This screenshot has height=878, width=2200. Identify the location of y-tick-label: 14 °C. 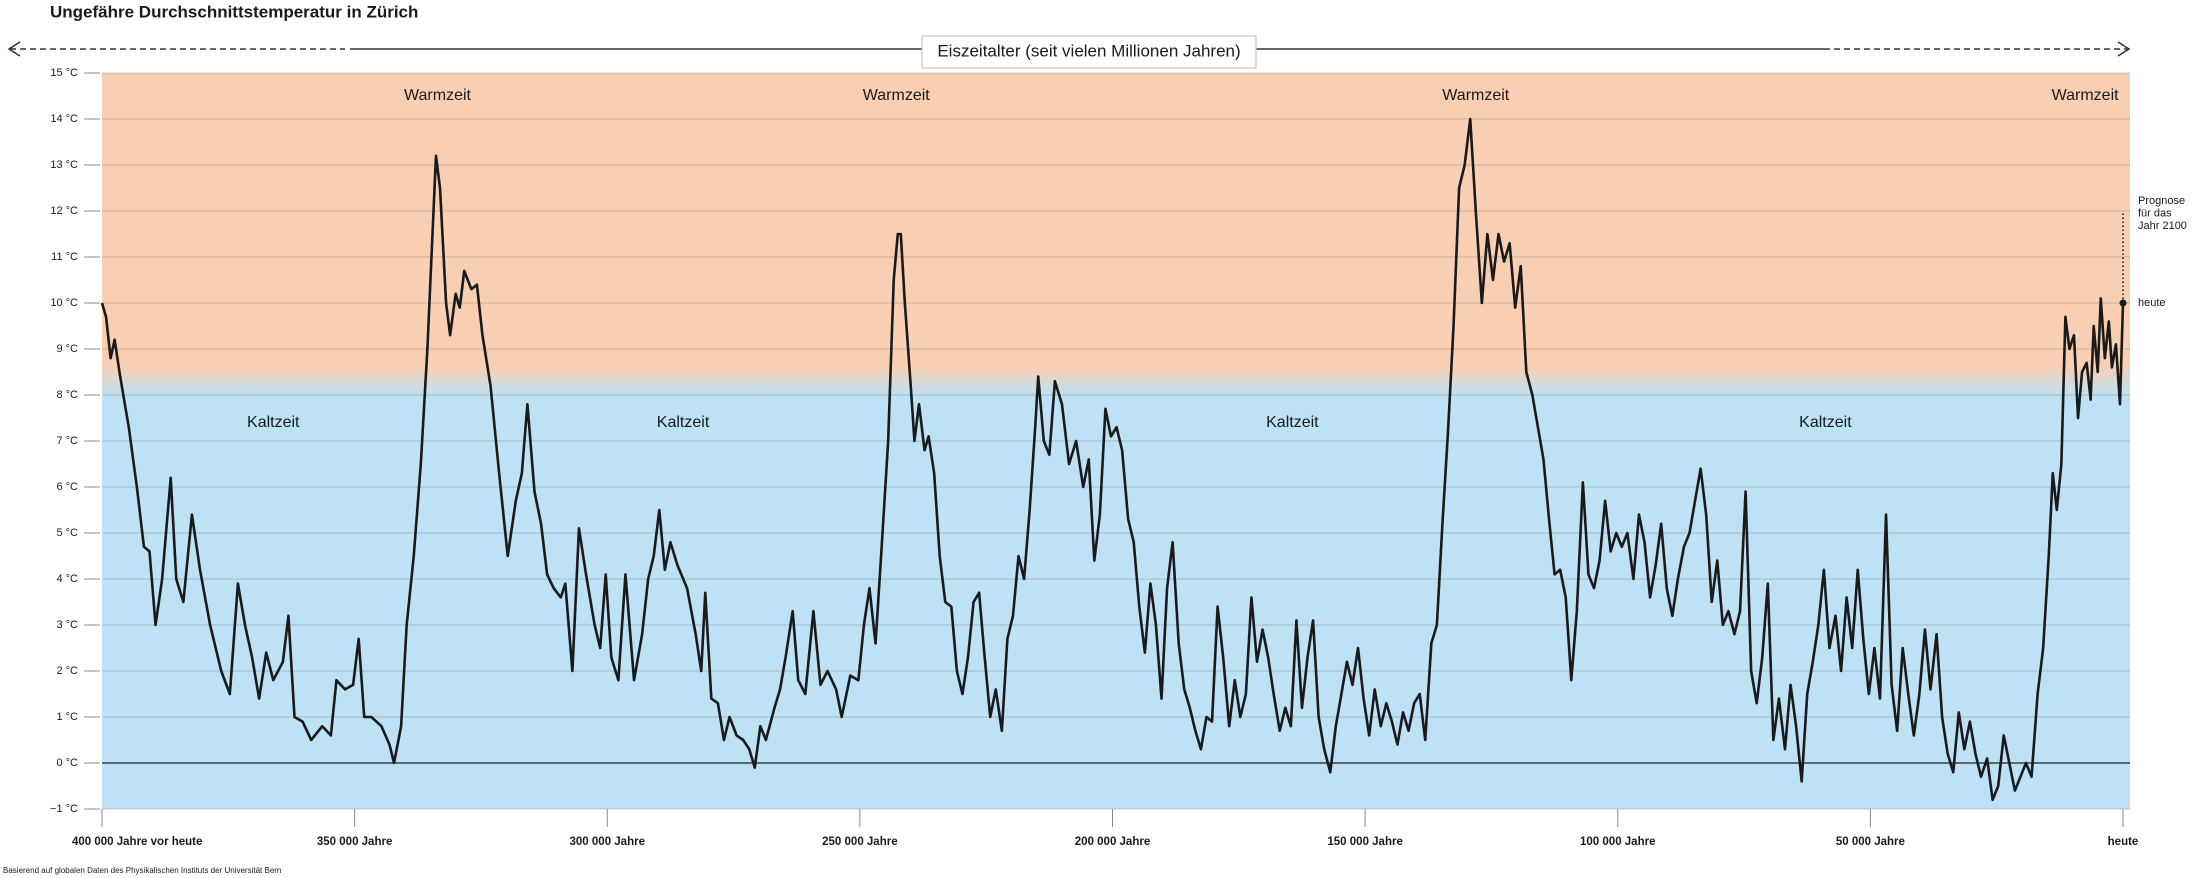
(64, 119).